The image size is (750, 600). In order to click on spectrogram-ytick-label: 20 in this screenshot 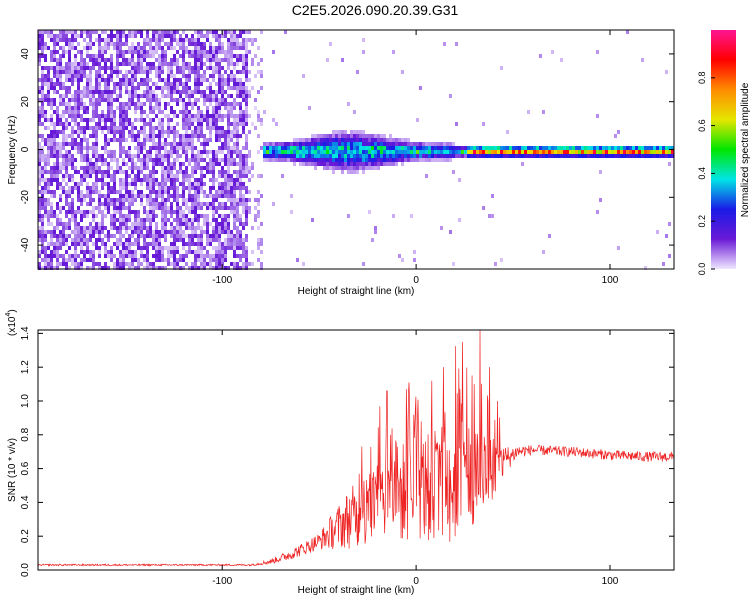, I will do `click(25, 102)`.